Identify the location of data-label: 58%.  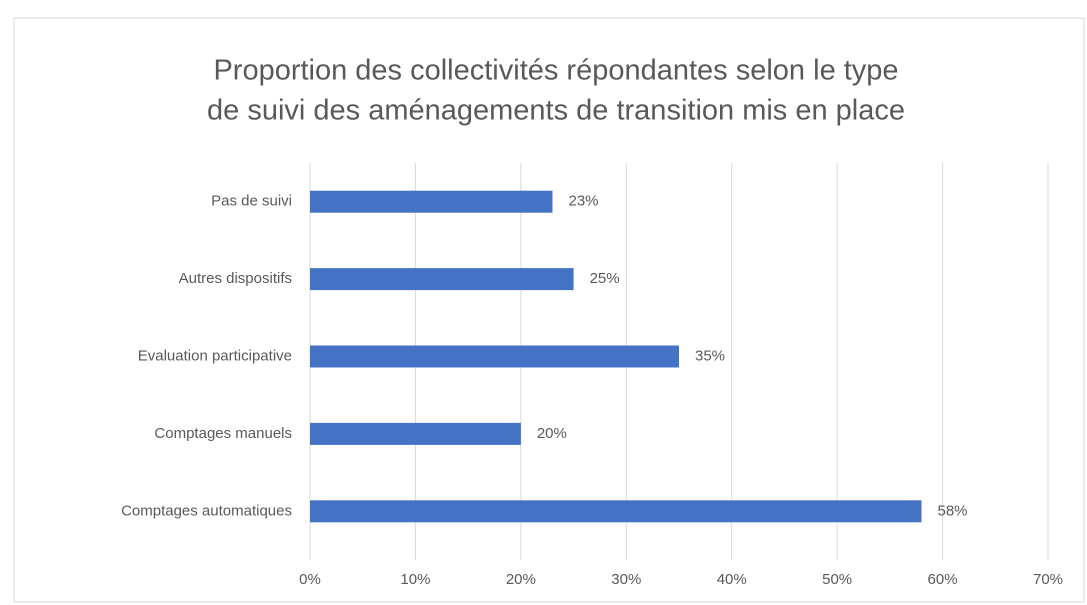
(952, 510).